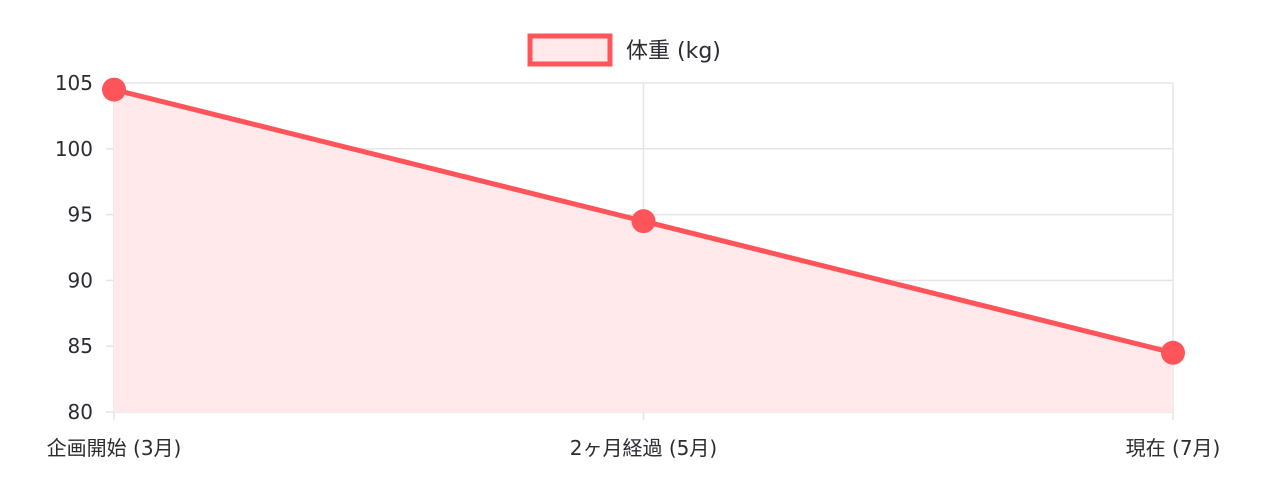  I want to click on x-tick-label: 企画開始 (3月), so click(114, 448).